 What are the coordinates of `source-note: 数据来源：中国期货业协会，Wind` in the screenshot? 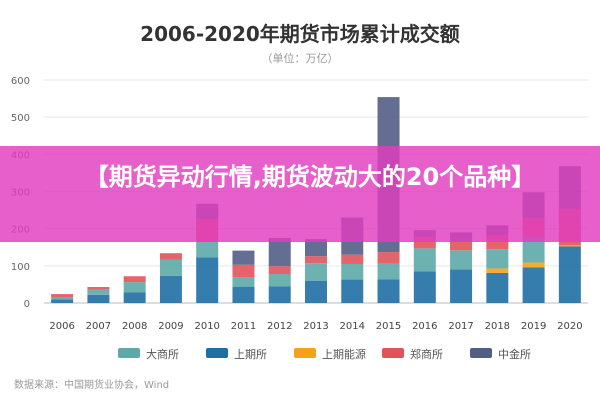 It's located at (92, 385).